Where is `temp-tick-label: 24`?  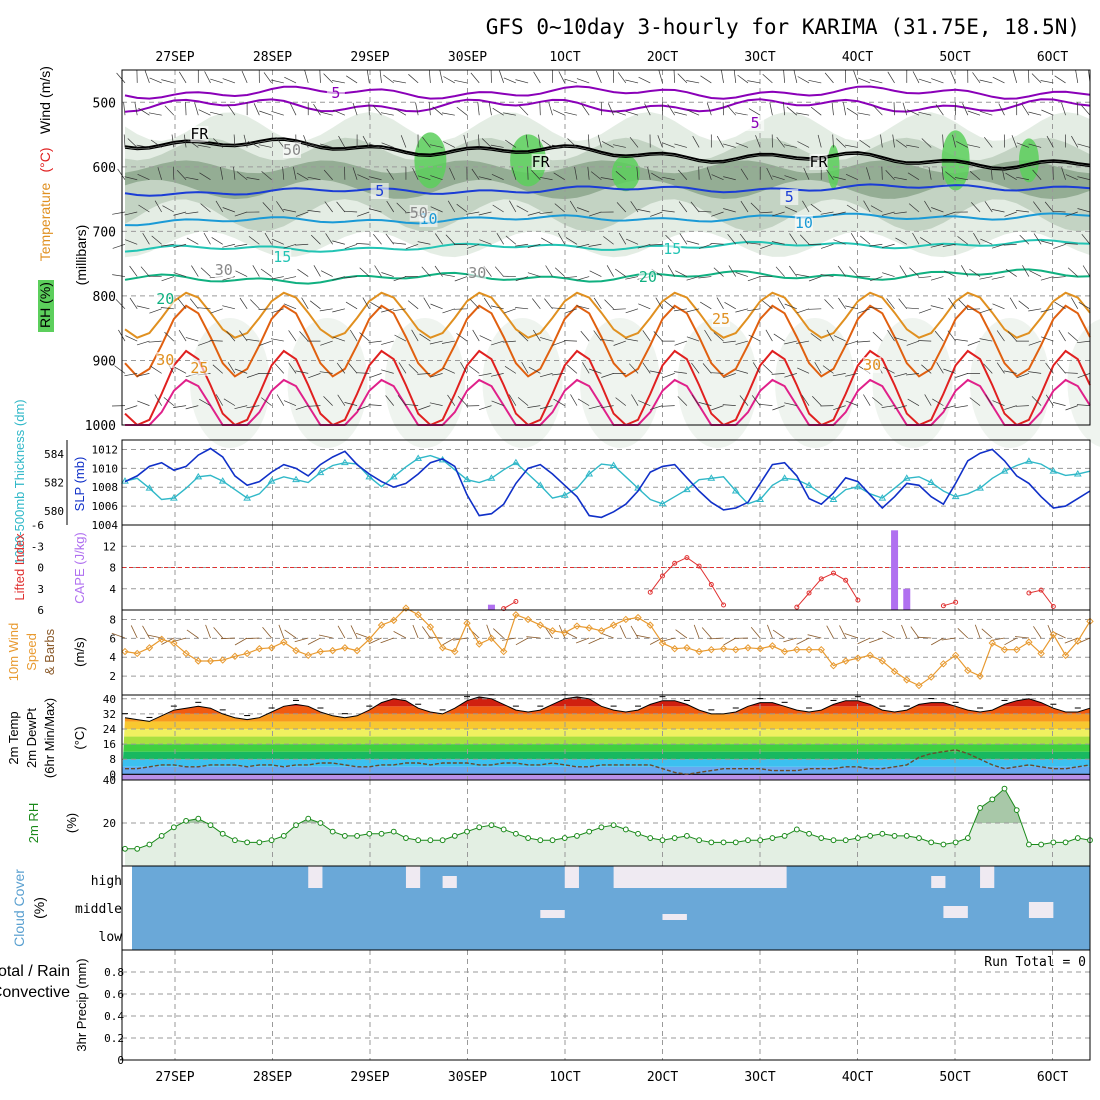
temp-tick-label: 24 is located at coordinates (110, 729).